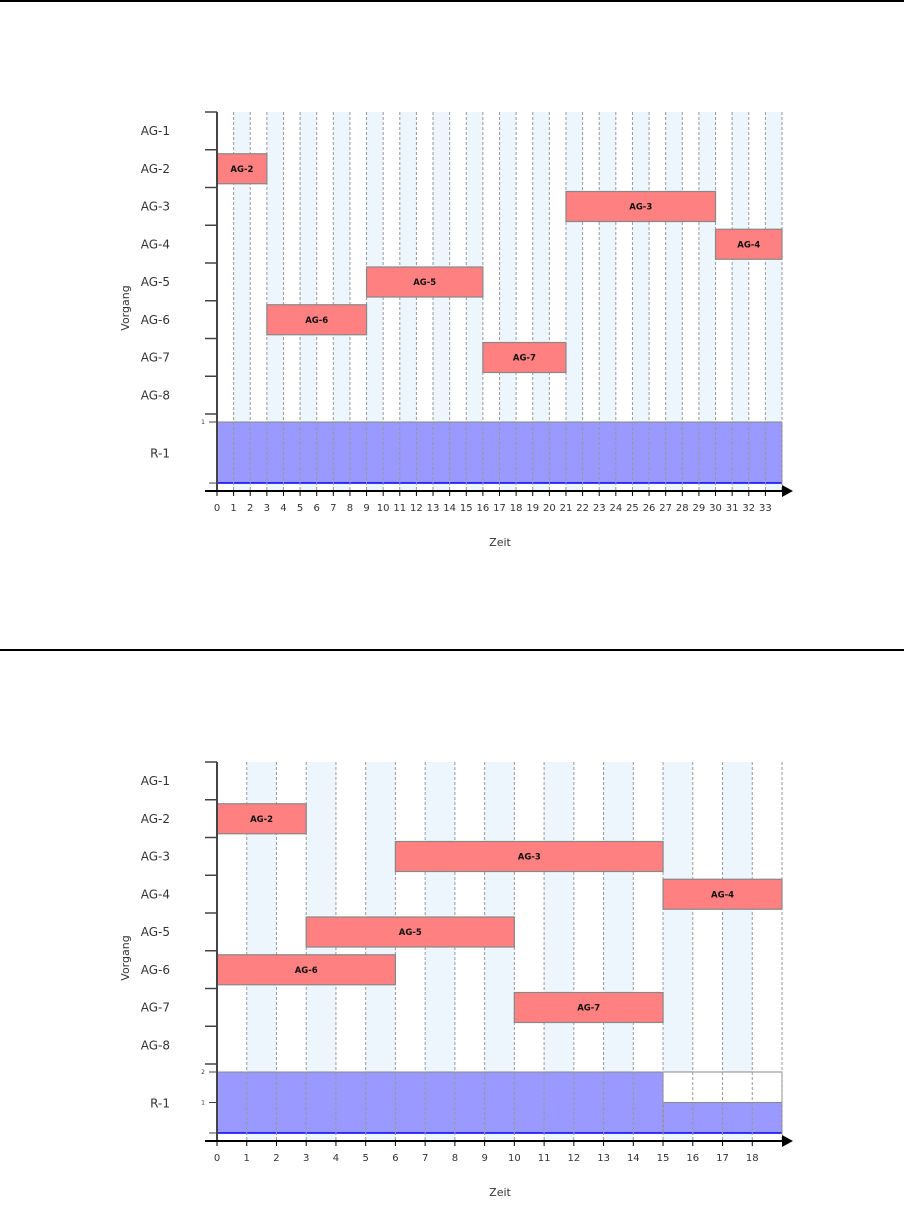  Describe the element at coordinates (203, 1072) in the screenshot. I see `resource-tick-label: 2` at that location.